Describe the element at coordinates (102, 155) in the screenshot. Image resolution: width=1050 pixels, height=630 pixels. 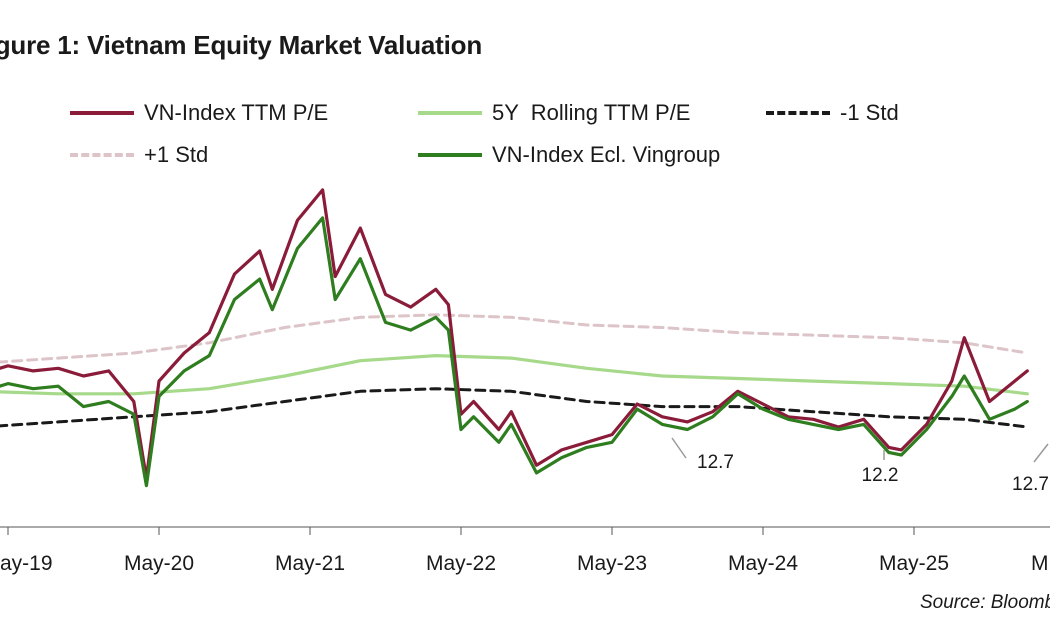
I see `legend-swatch-plus-std` at that location.